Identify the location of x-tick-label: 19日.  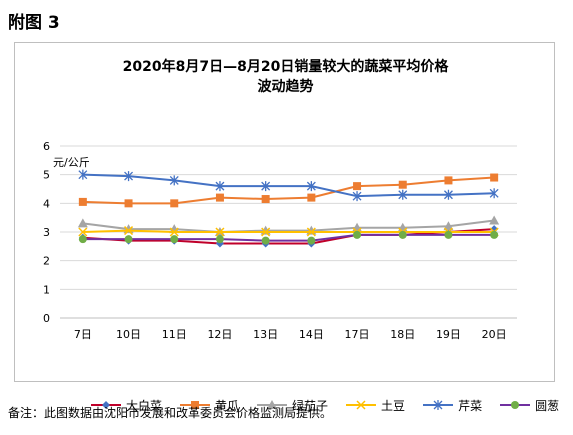
(448, 334).